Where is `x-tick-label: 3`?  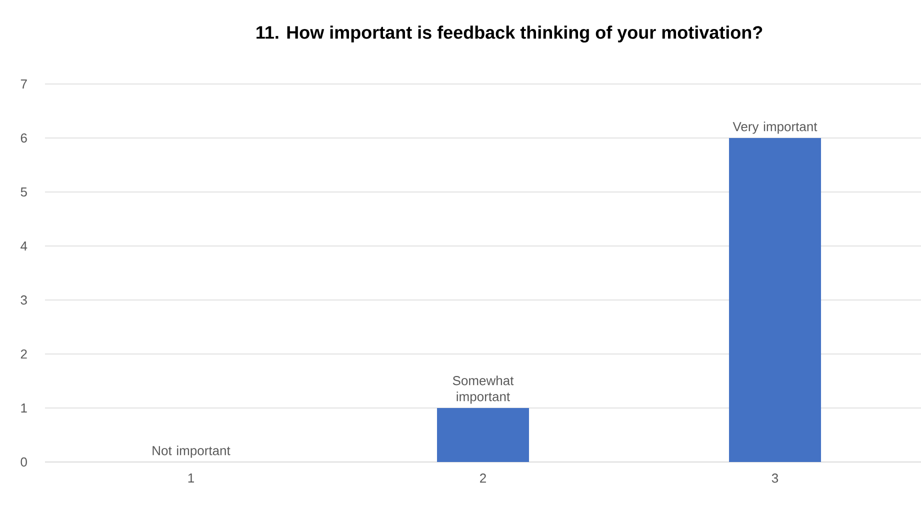 x-tick-label: 3 is located at coordinates (775, 478).